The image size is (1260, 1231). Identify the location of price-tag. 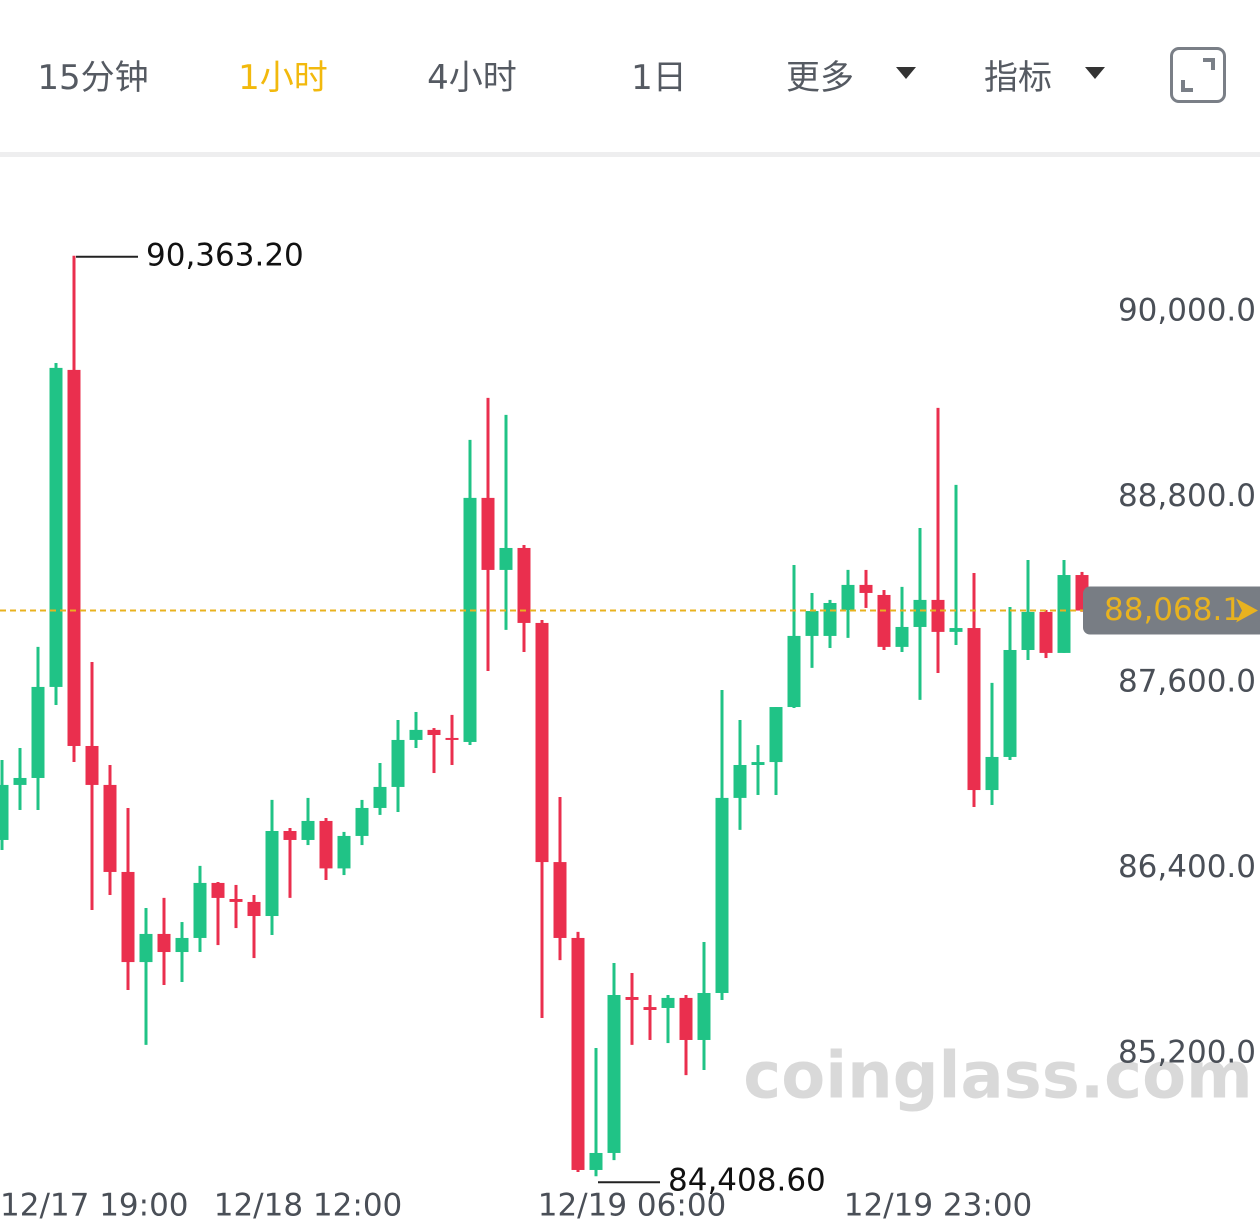
(1171, 610).